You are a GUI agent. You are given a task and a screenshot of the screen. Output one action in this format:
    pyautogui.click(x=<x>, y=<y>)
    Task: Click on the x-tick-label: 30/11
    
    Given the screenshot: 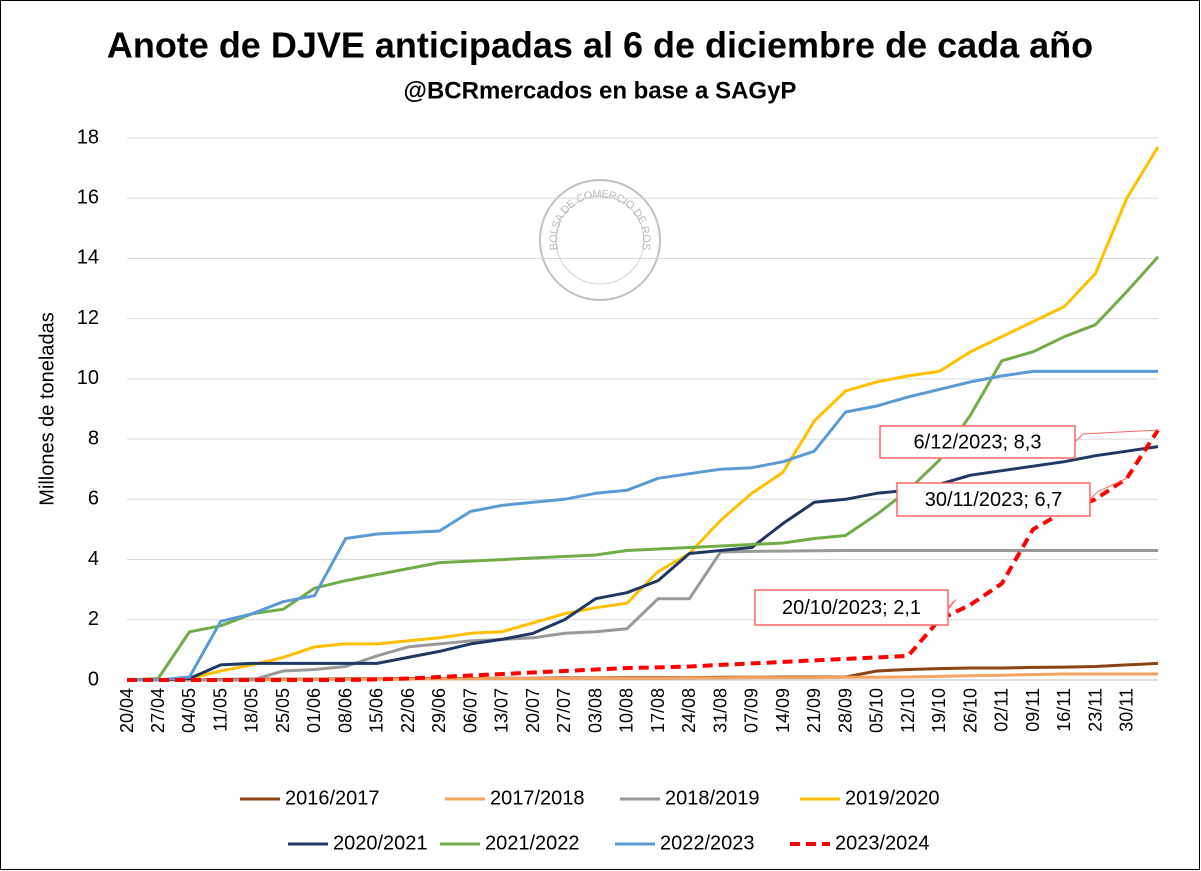 What is the action you would take?
    pyautogui.click(x=1127, y=710)
    